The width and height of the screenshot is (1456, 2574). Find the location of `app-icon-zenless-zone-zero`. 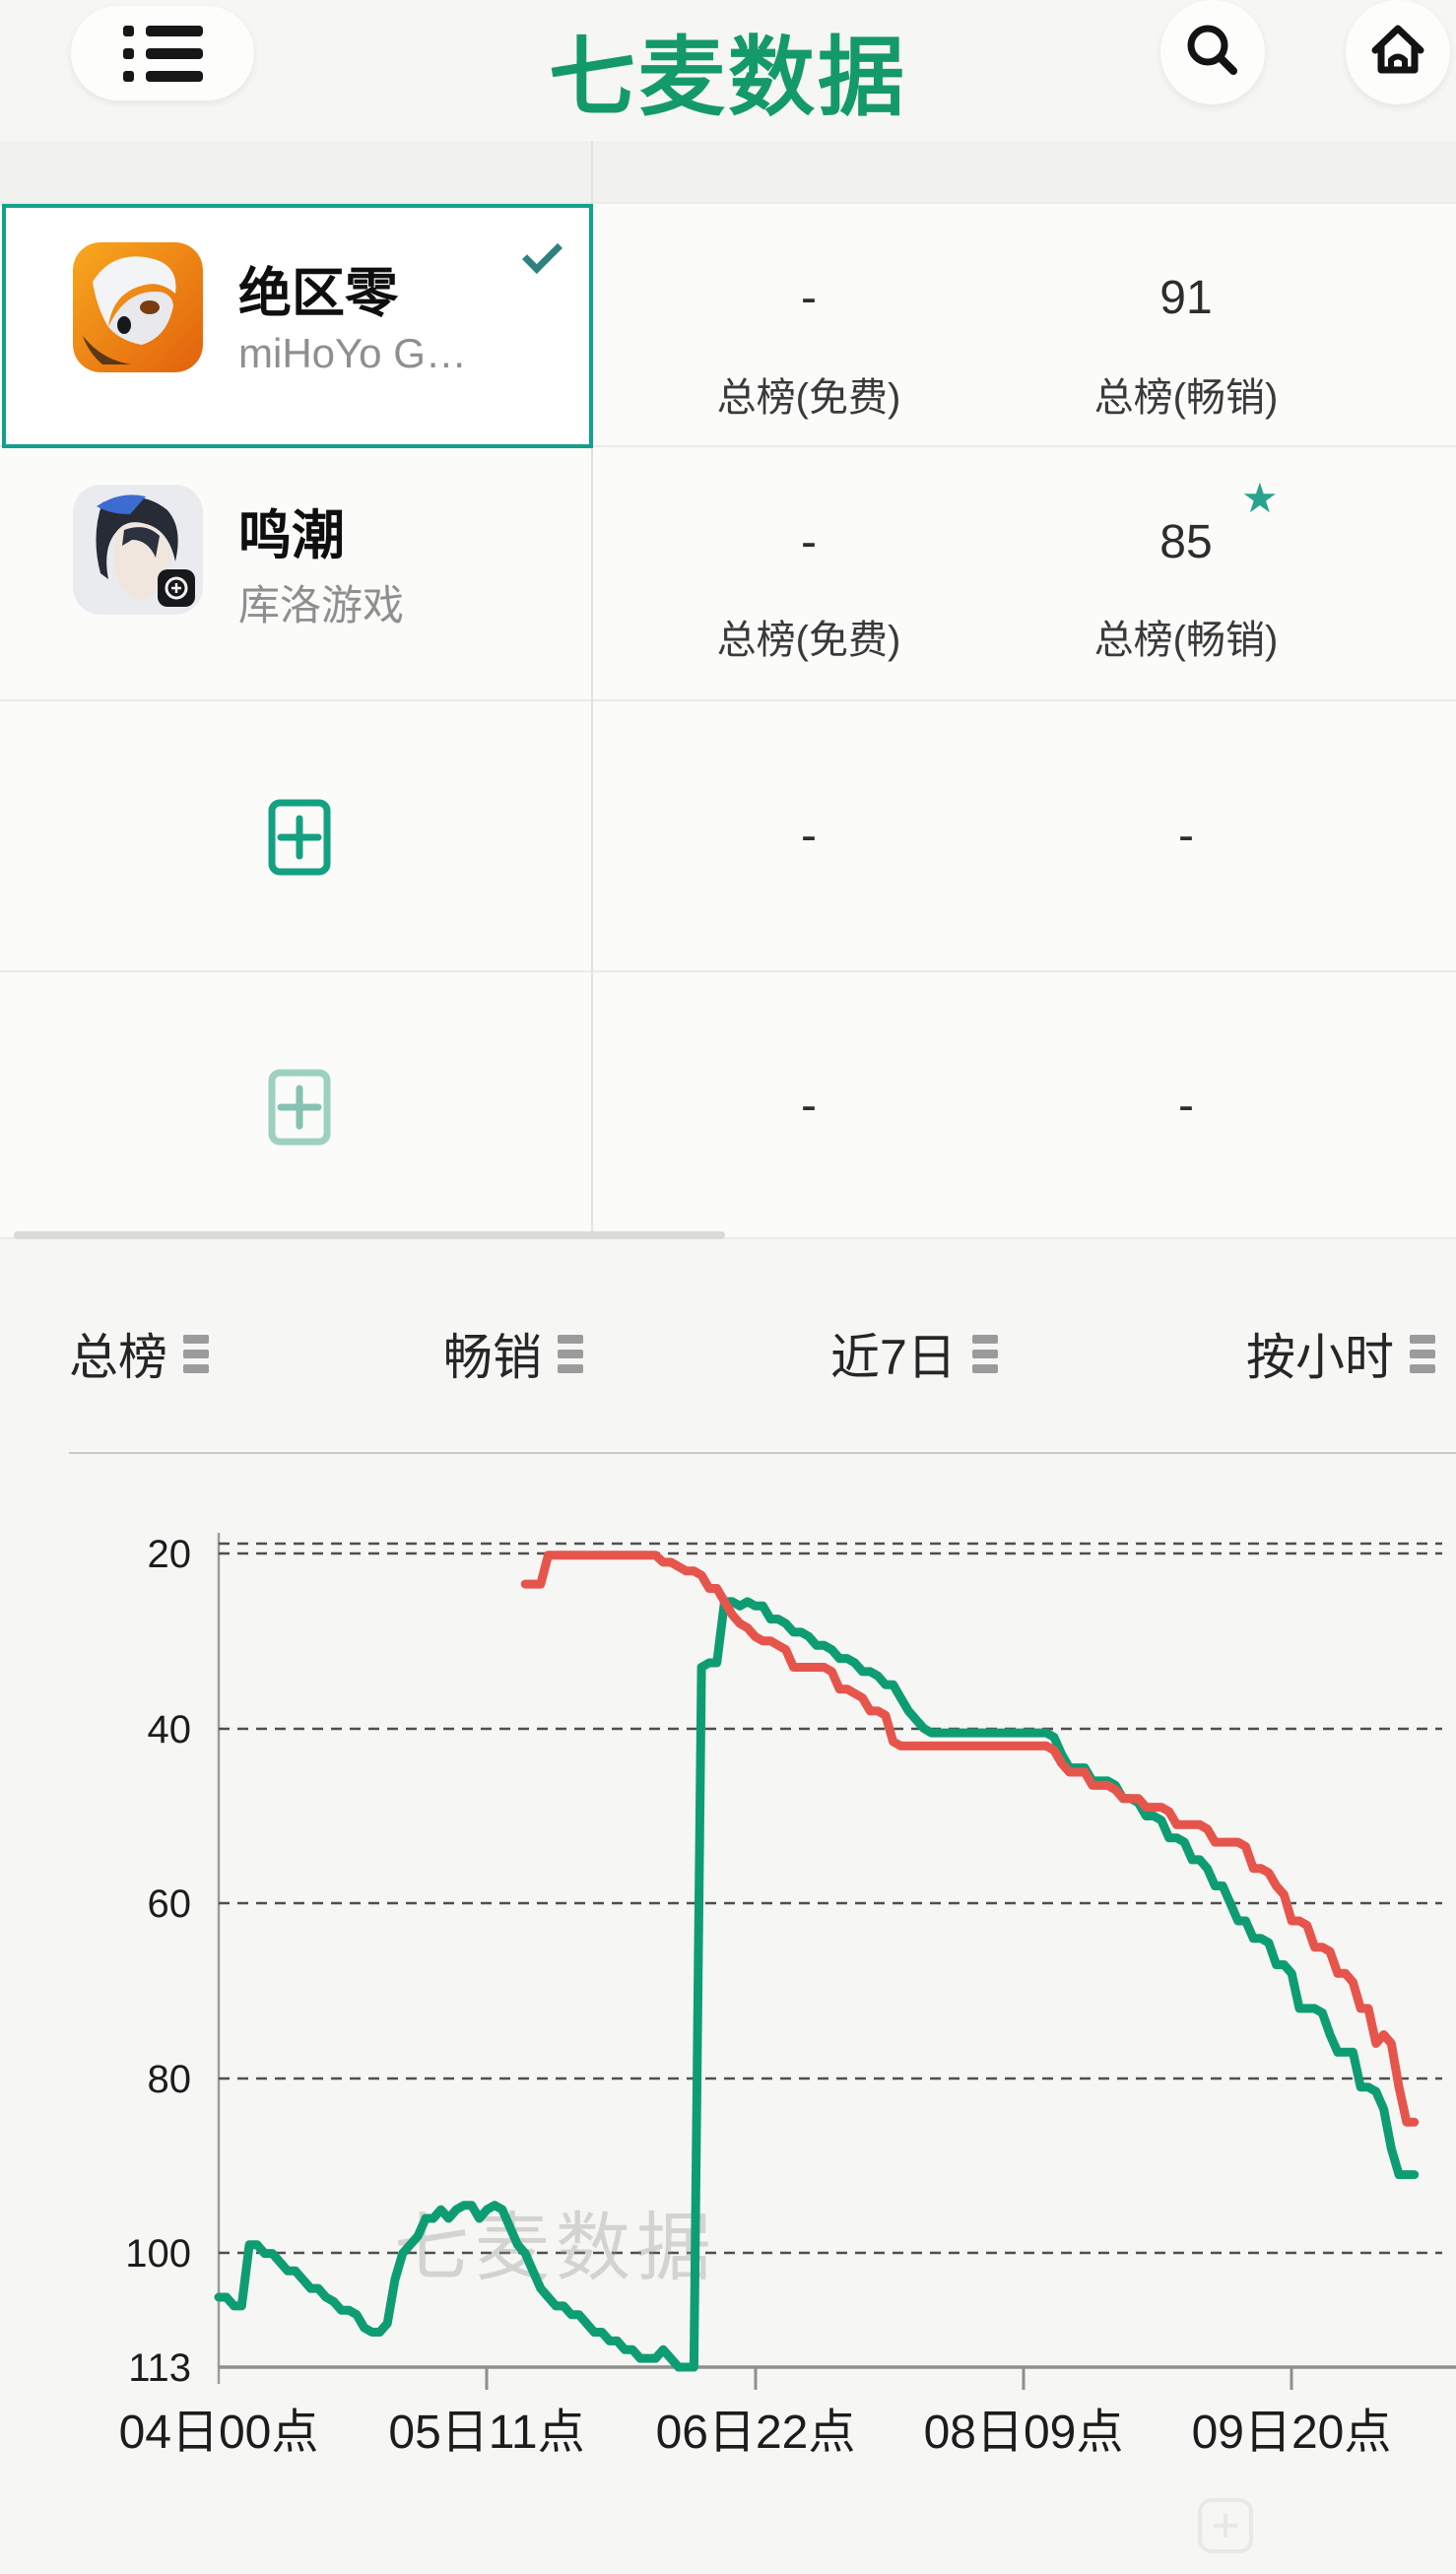

app-icon-zenless-zone-zero is located at coordinates (138, 307).